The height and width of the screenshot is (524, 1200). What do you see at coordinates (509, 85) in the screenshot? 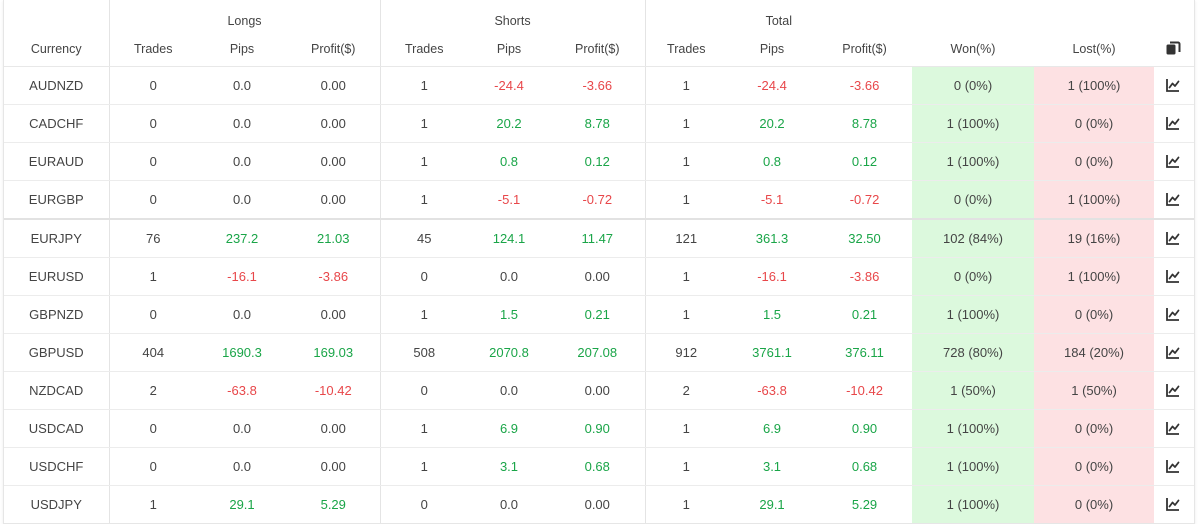
I see `short-pips-cell: -24.4` at bounding box center [509, 85].